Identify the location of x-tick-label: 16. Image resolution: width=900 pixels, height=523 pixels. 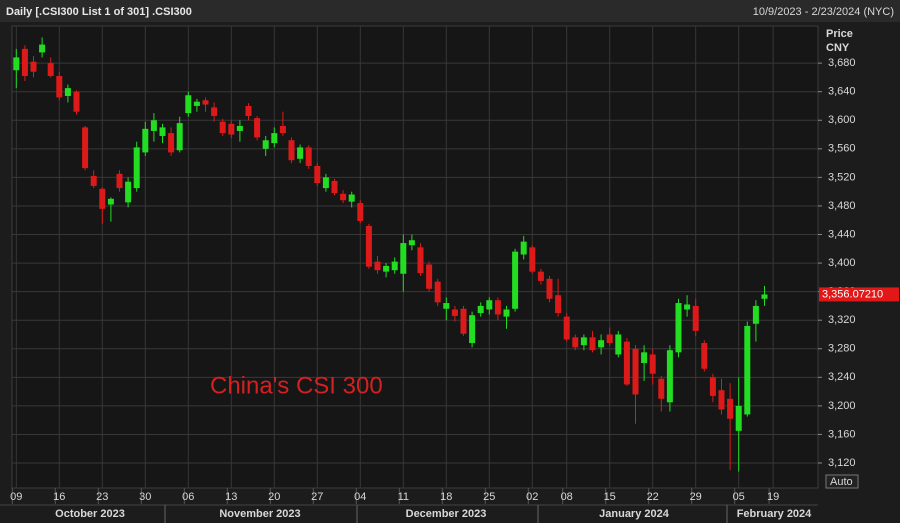
(59, 497).